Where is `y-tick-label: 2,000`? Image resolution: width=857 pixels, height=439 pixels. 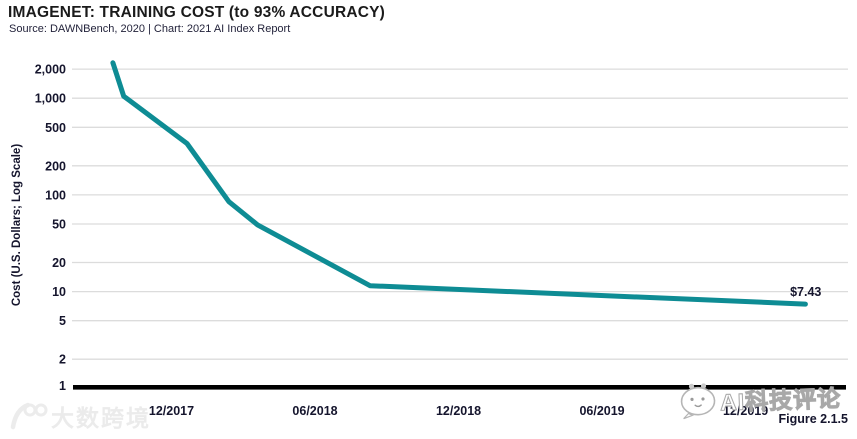
y-tick-label: 2,000 is located at coordinates (50, 70).